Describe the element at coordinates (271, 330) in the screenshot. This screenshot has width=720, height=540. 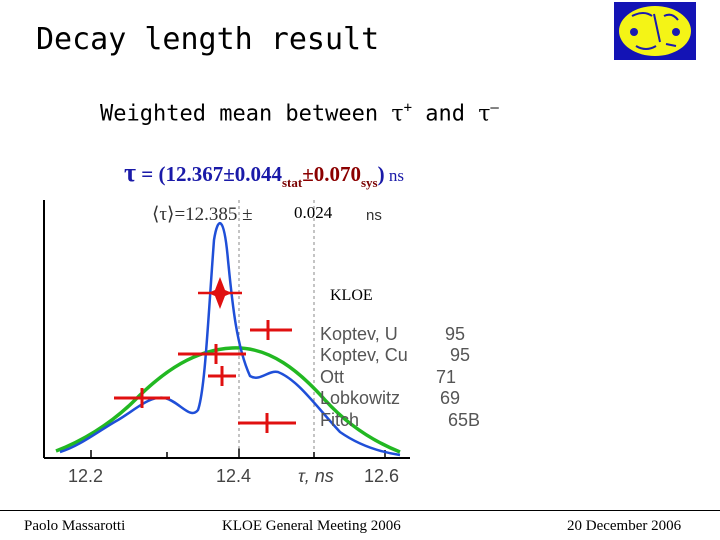
I see `error-bar-koptev-u` at that location.